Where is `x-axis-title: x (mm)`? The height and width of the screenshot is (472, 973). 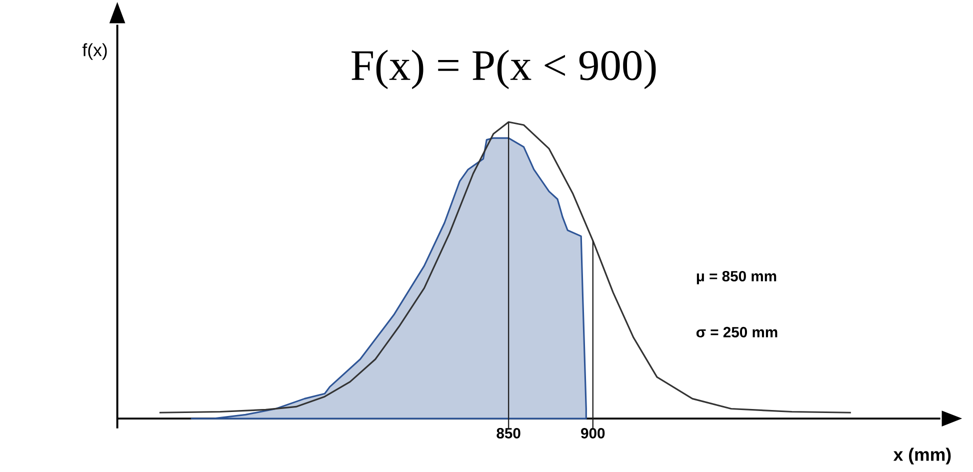
x-axis-title: x (mm) is located at coordinates (922, 456).